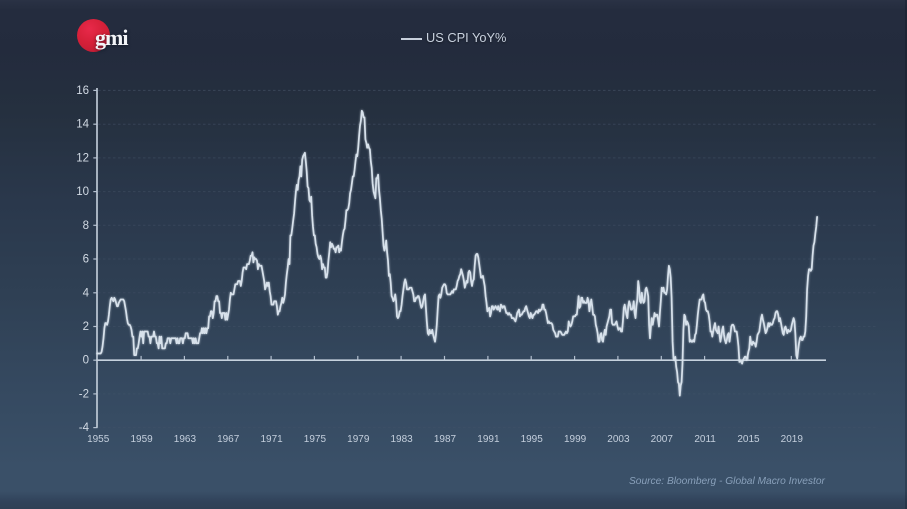  Describe the element at coordinates (618, 439) in the screenshot. I see `svg-text: 2003` at that location.